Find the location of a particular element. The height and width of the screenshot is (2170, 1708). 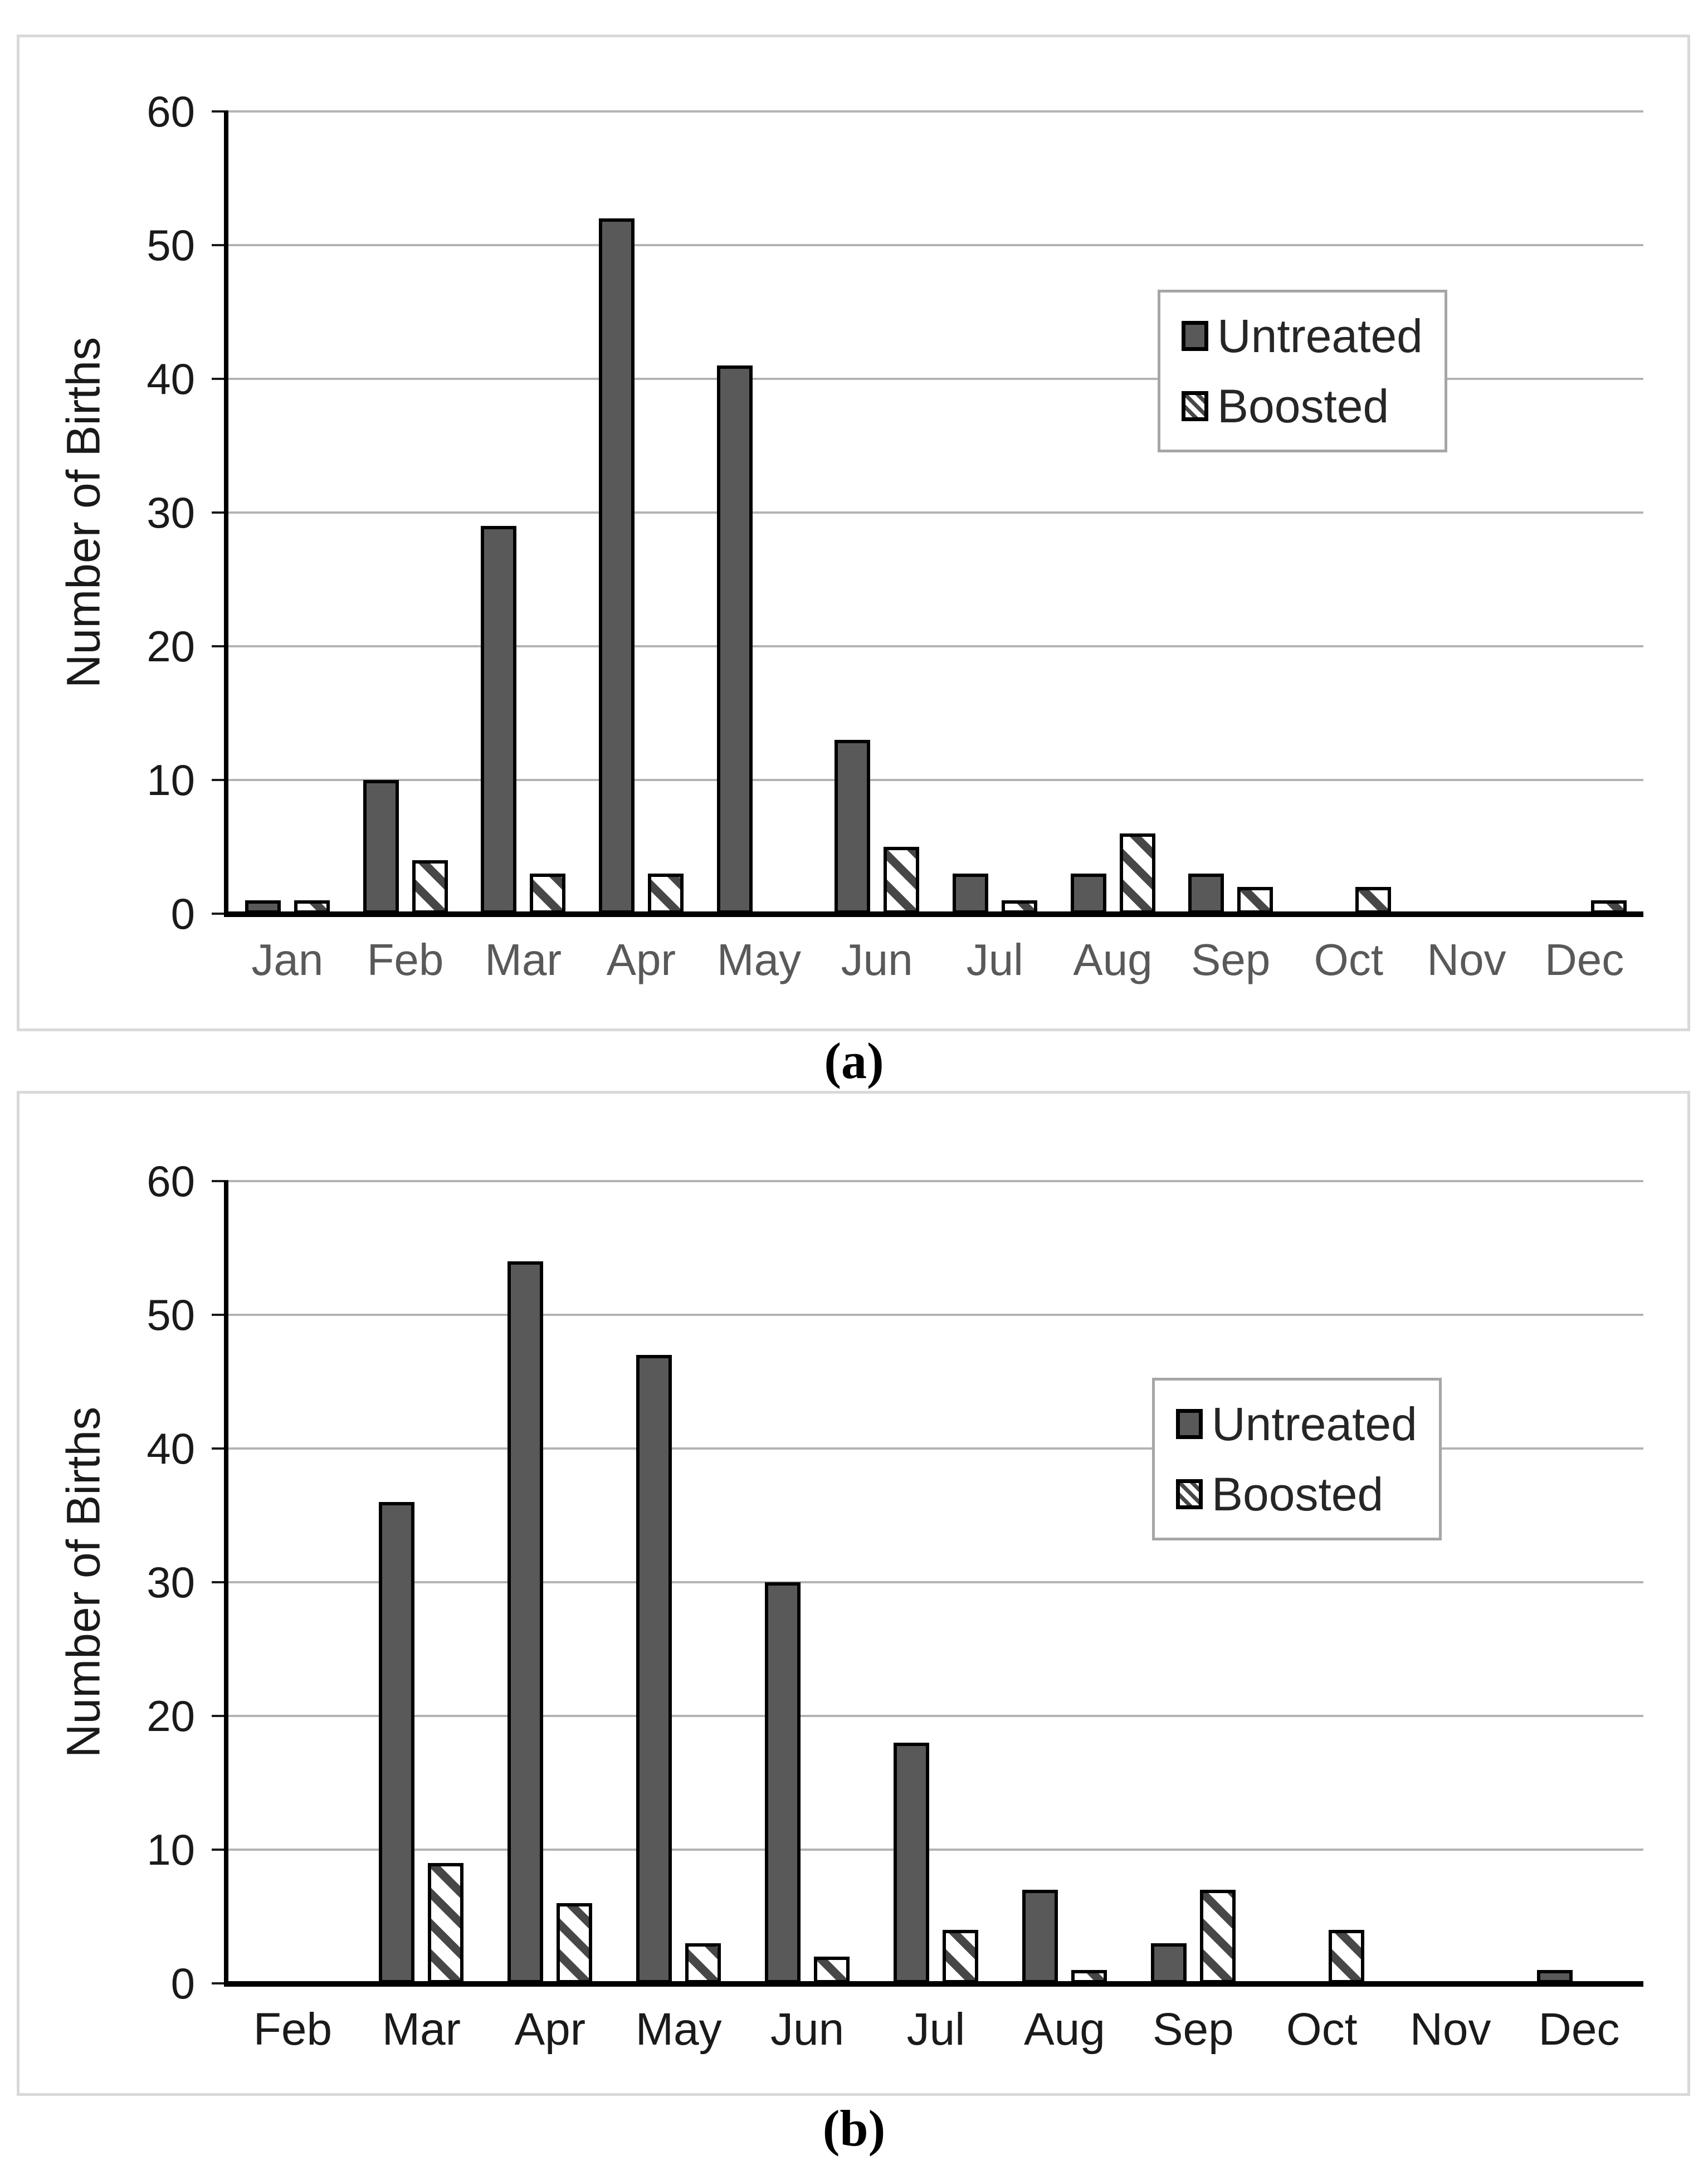

bar-boosted-oct is located at coordinates (1346, 1957).